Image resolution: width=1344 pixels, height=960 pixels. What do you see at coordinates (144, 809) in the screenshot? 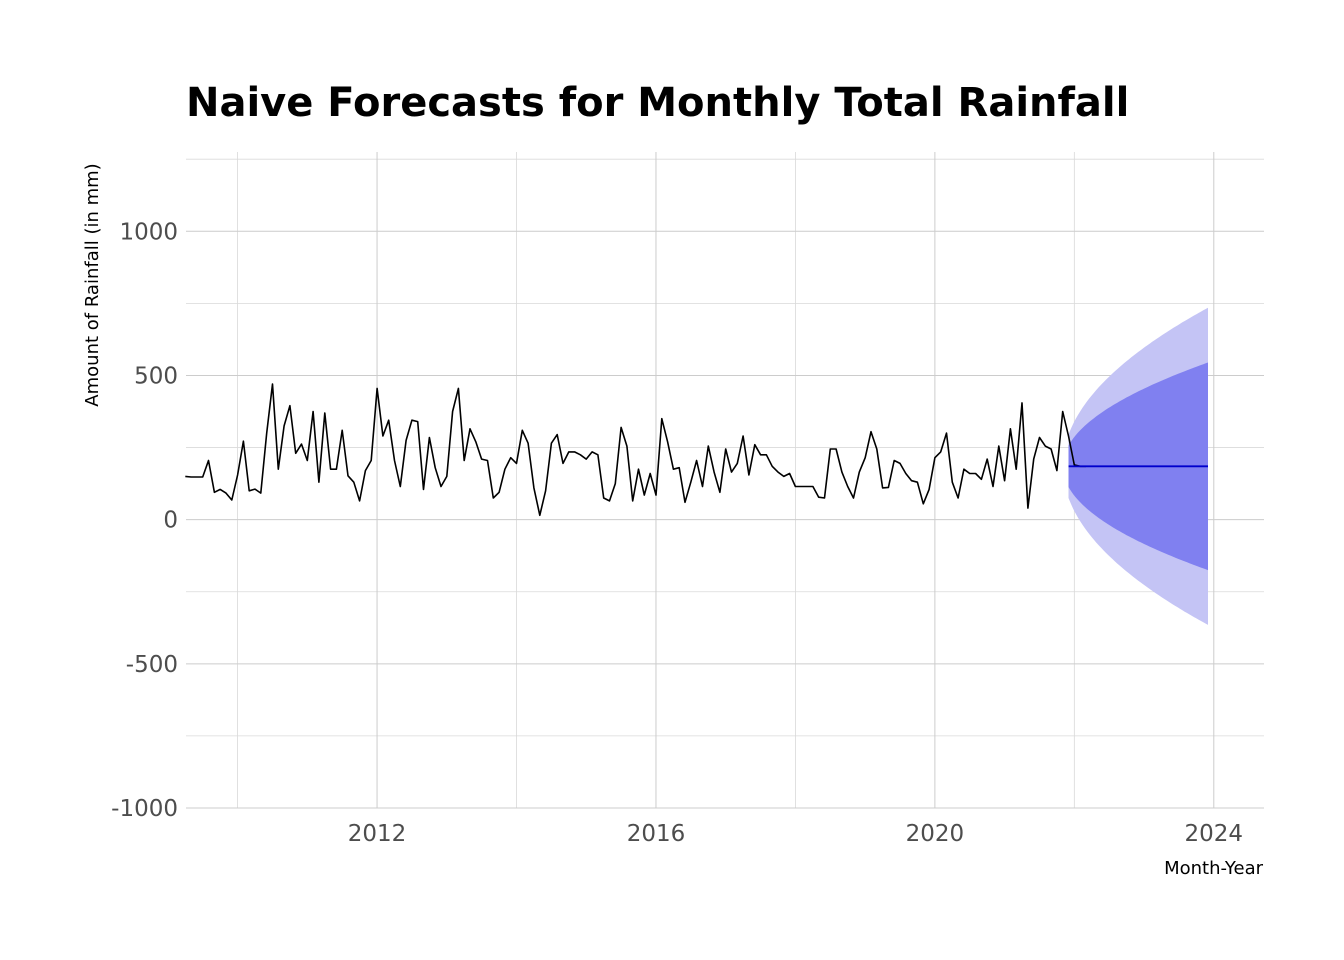
I see `y-tick-label: -1000` at bounding box center [144, 809].